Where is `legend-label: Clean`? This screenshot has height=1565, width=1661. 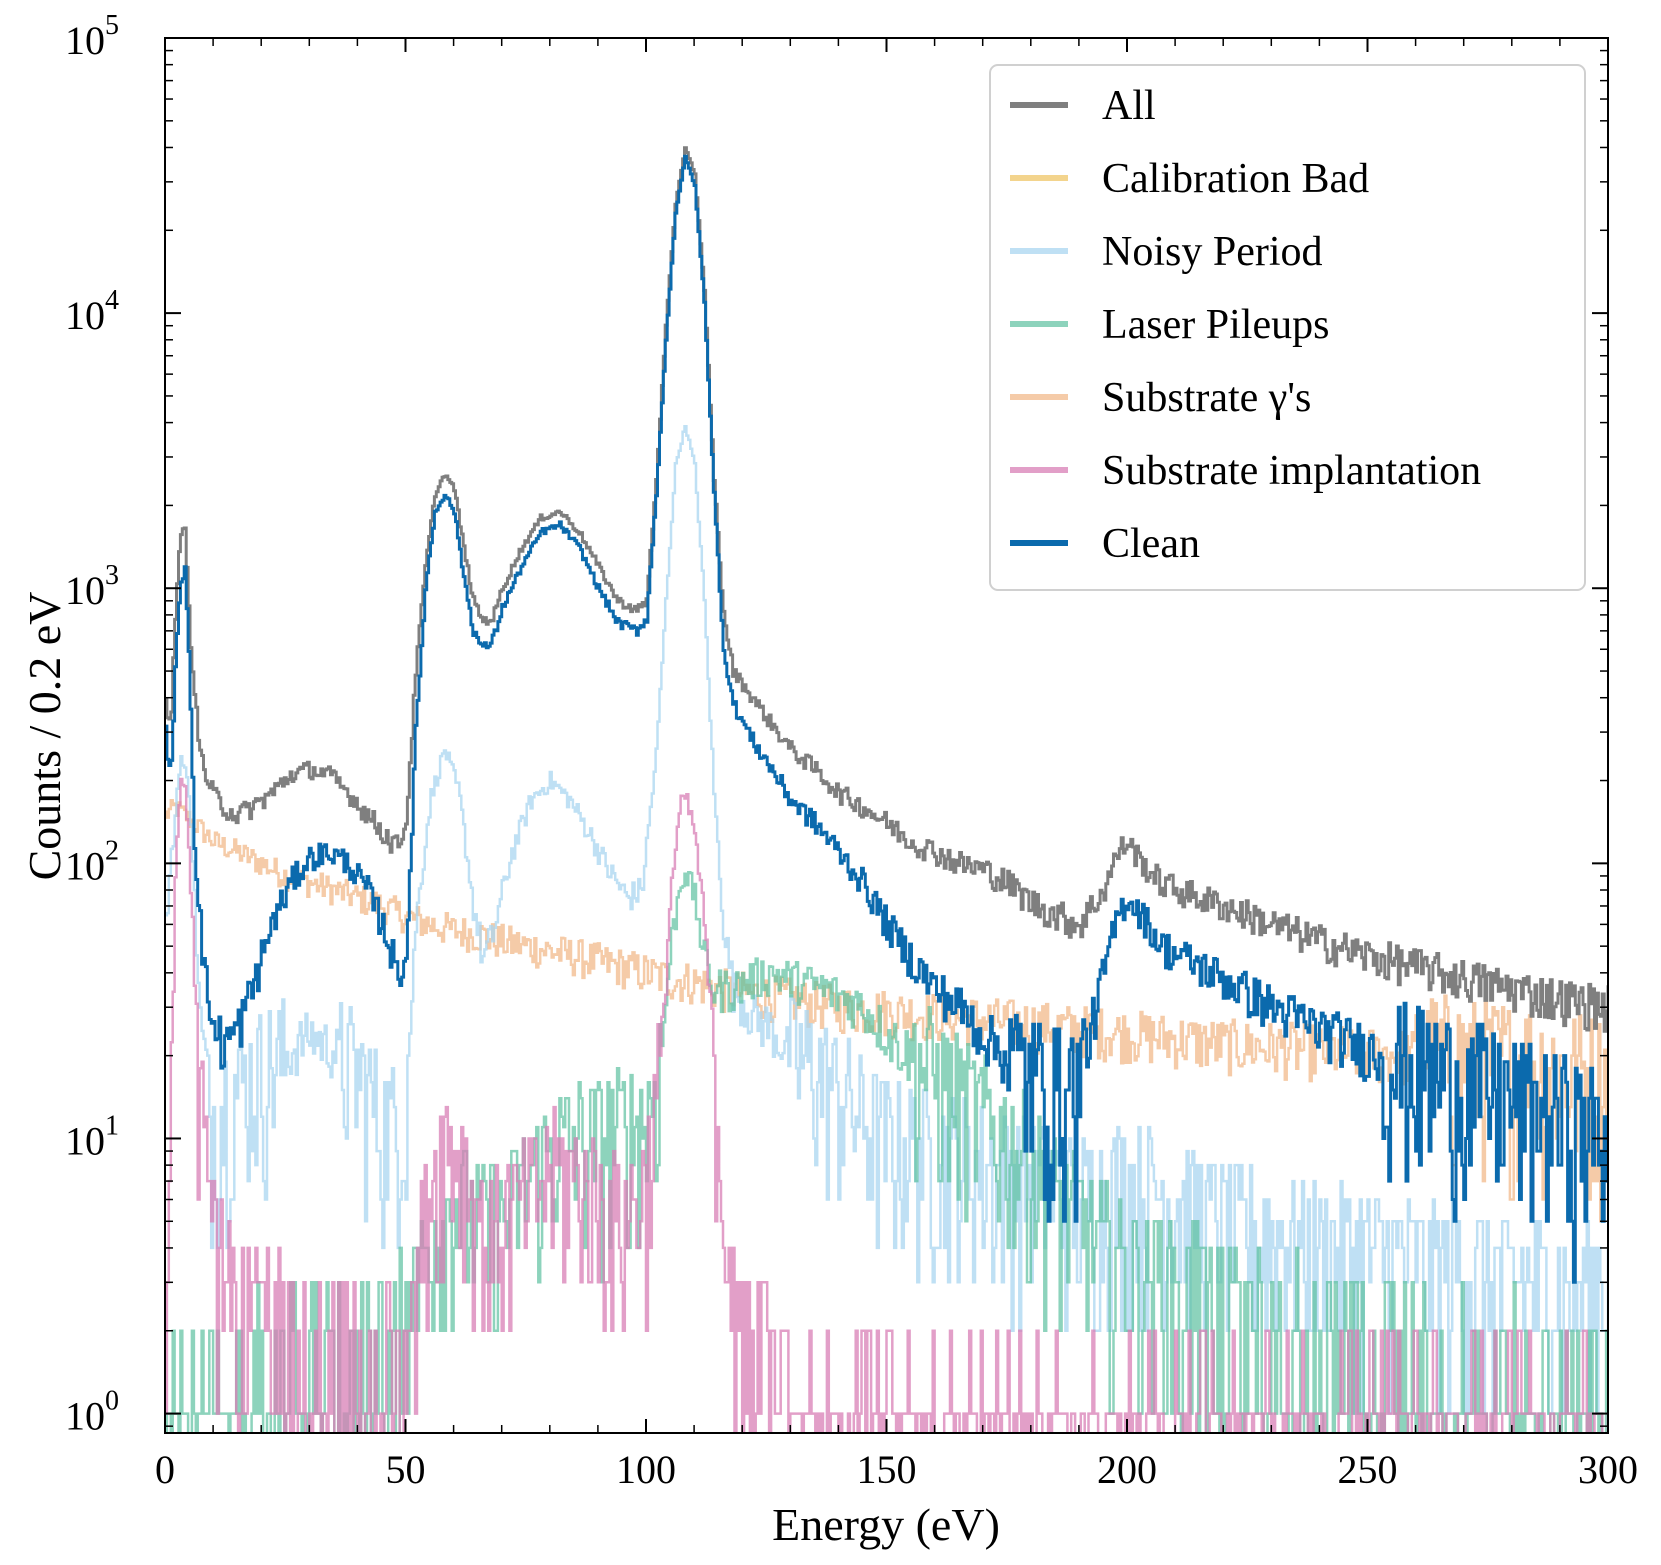 legend-label: Clean is located at coordinates (1151, 544).